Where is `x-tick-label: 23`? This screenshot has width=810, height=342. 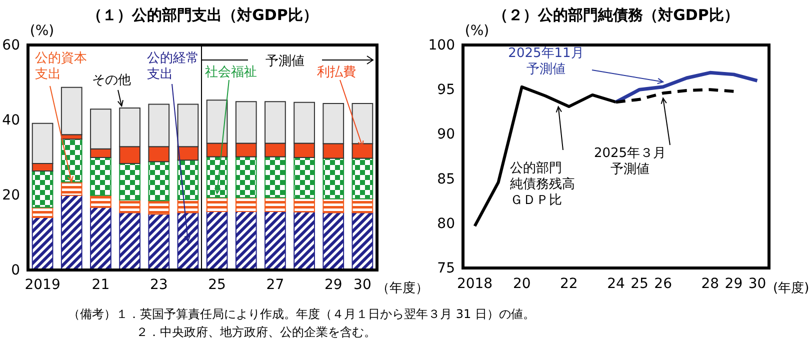 x-tick-label: 23 is located at coordinates (159, 284).